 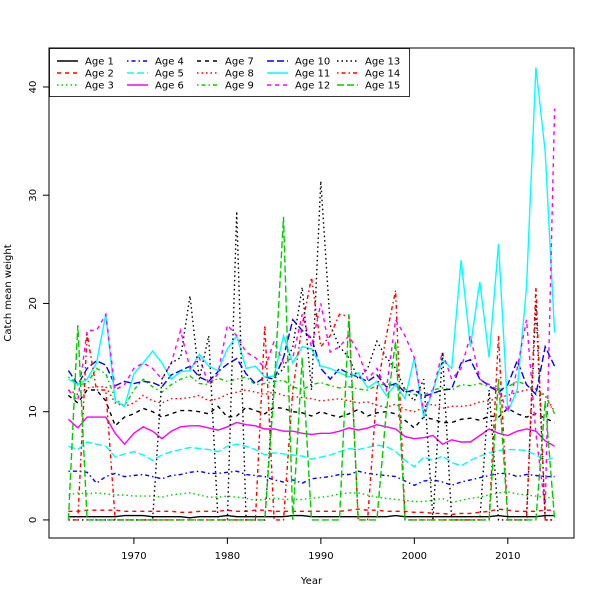 What do you see at coordinates (33, 303) in the screenshot?
I see `y-tick-label: 20` at bounding box center [33, 303].